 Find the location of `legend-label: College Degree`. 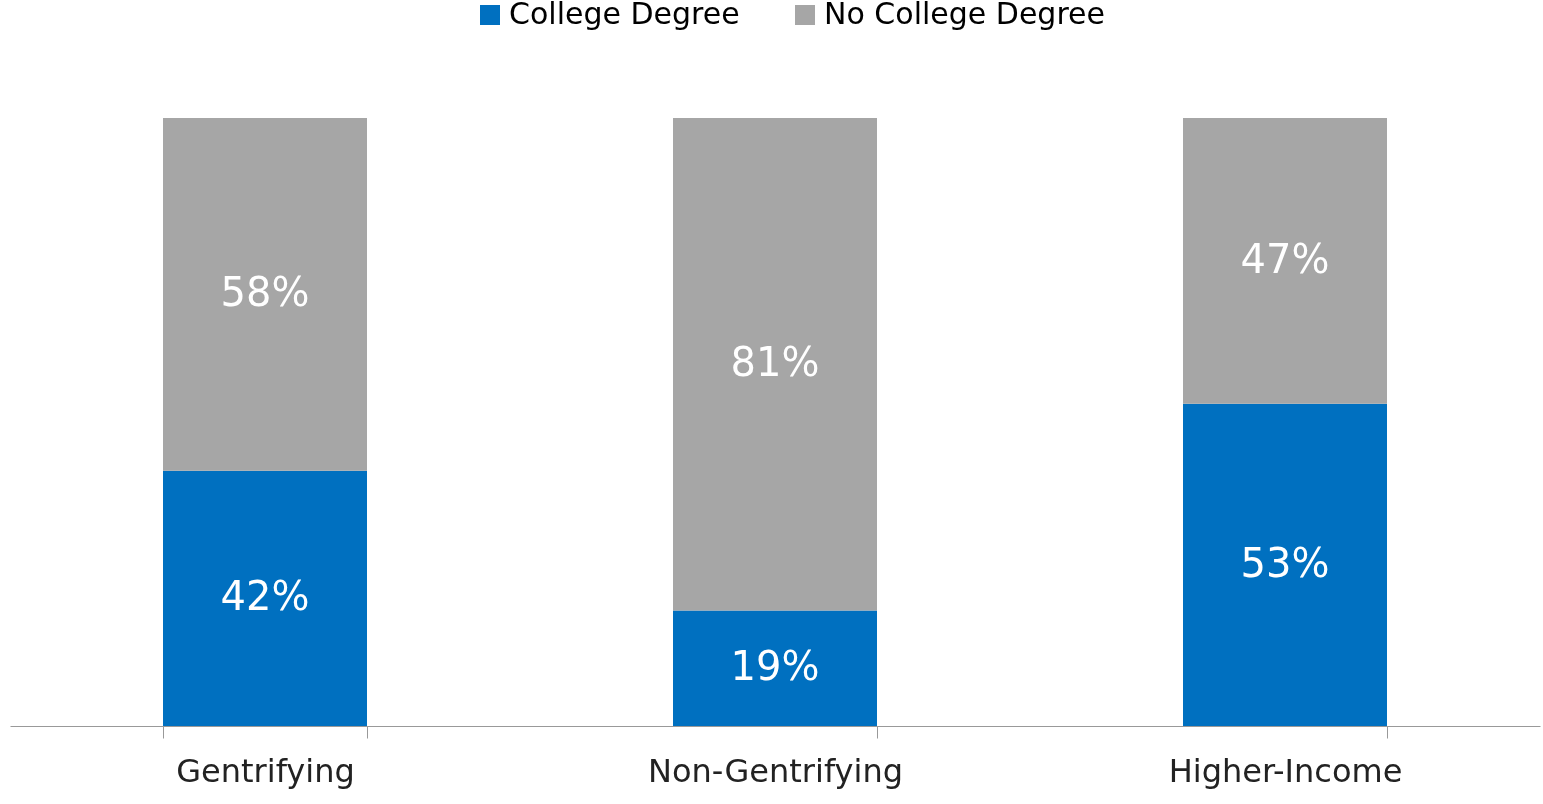

legend-label: College Degree is located at coordinates (624, 15).